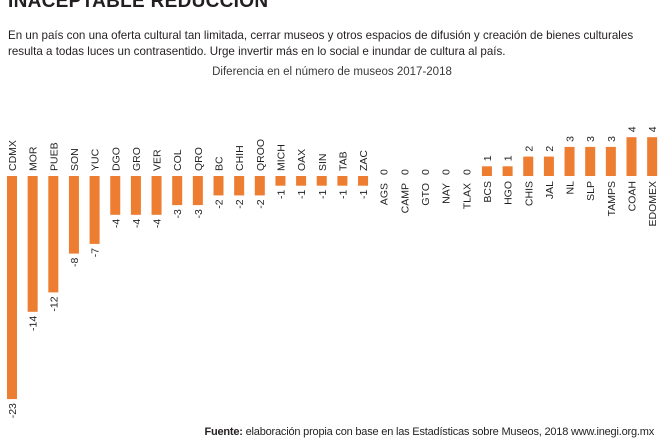 This screenshot has width=664, height=445. I want to click on category-label-mor: MOR, so click(34, 158).